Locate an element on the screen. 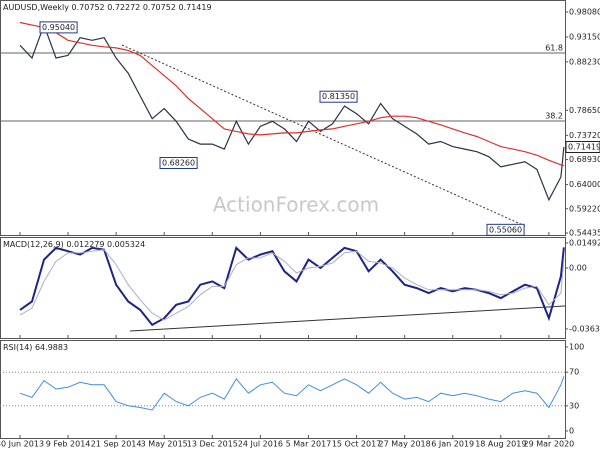 This screenshot has width=600, height=450. y-tick-label: 0.73720 is located at coordinates (584, 135).